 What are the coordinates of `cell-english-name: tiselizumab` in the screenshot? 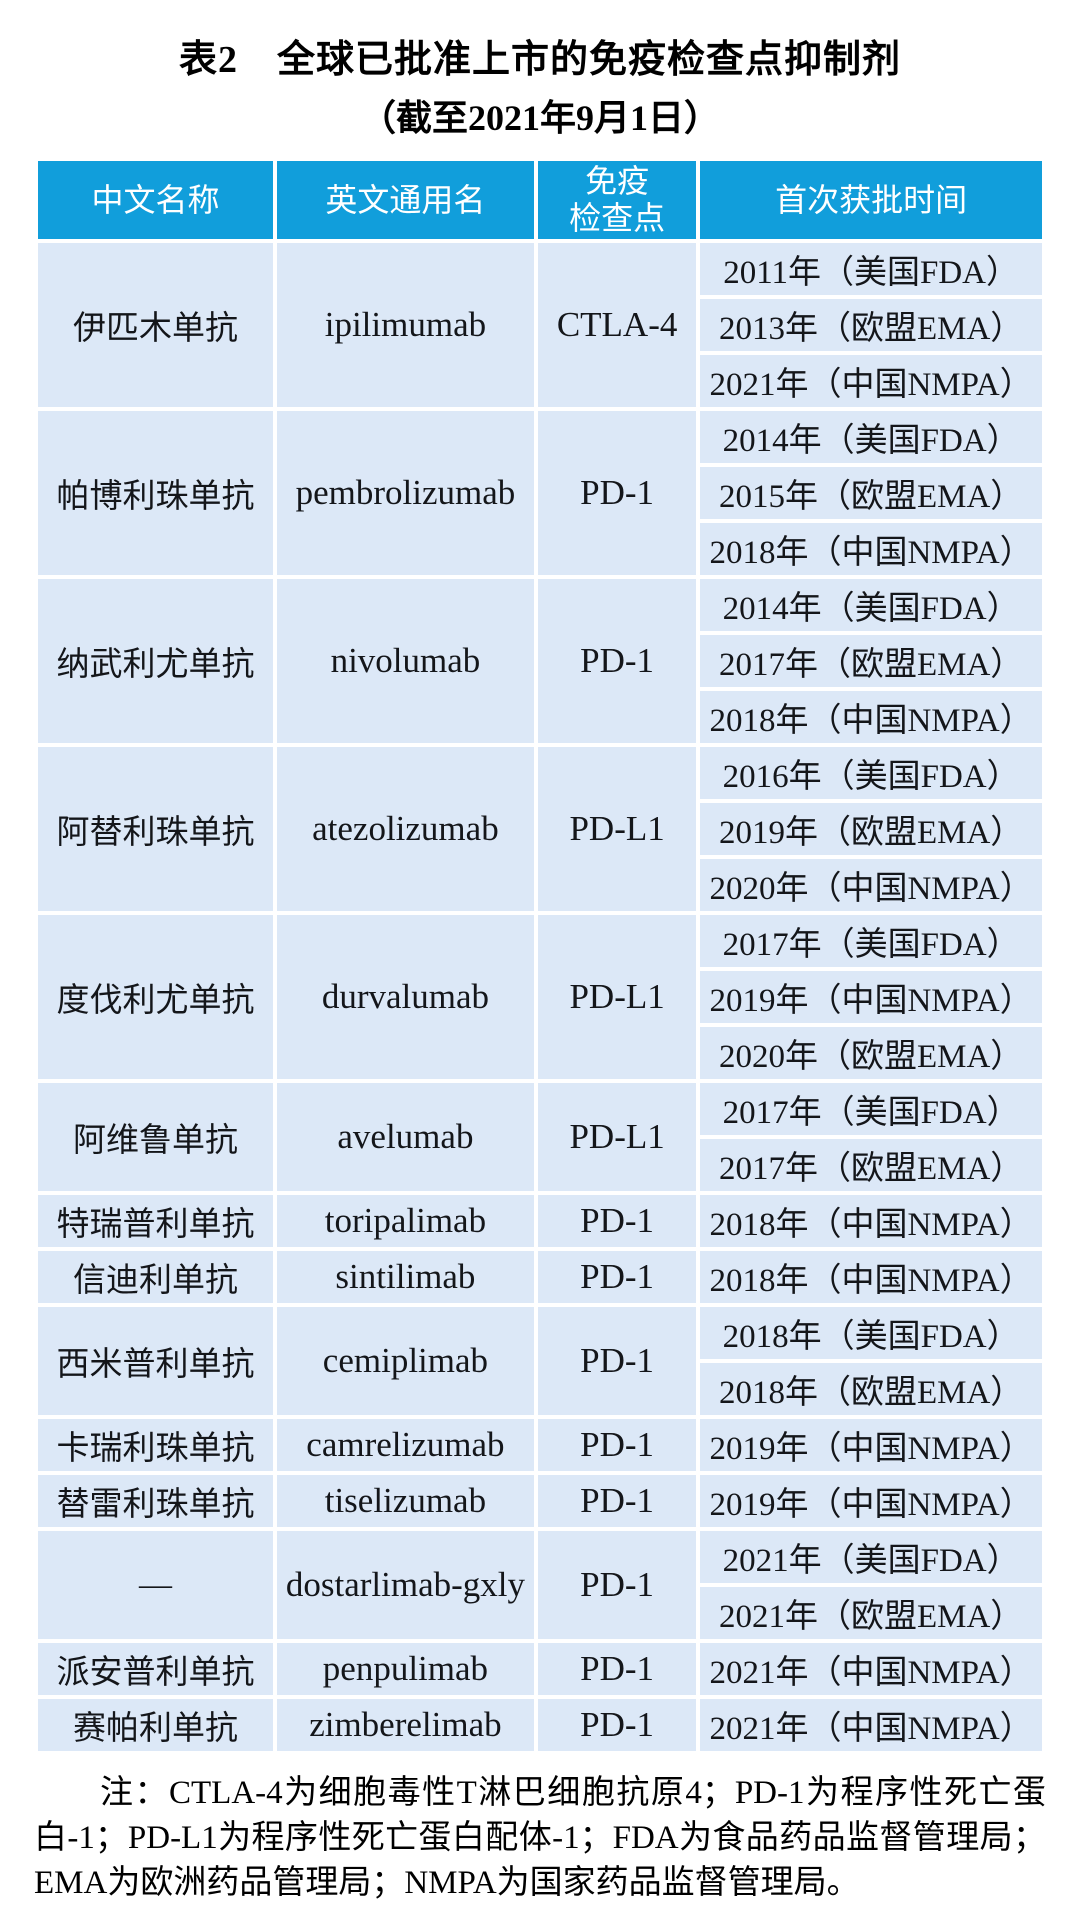 It's located at (405, 1501).